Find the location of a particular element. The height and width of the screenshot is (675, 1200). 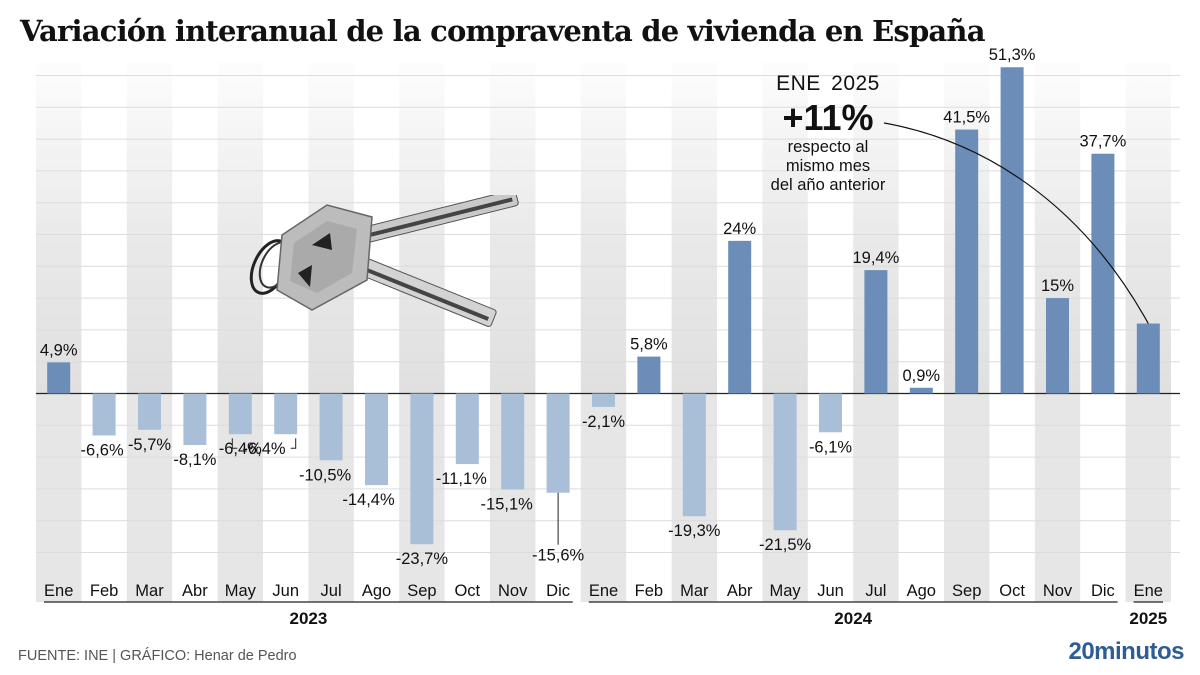

annotation-desc-3: del año anterior is located at coordinates (828, 185).